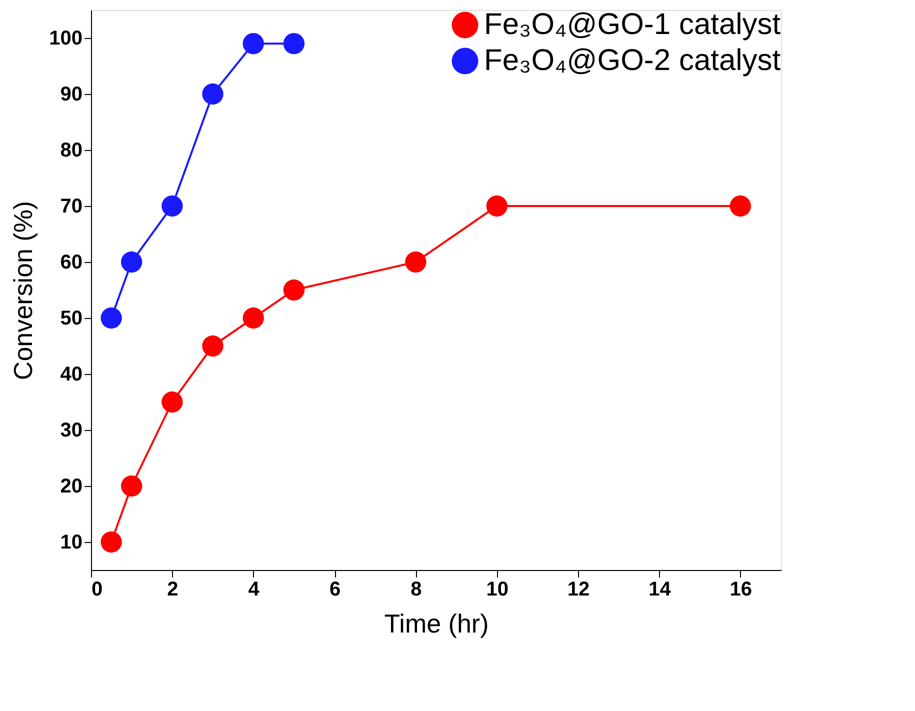  What do you see at coordinates (436, 623) in the screenshot?
I see `x-axis-title: Time (hr)` at bounding box center [436, 623].